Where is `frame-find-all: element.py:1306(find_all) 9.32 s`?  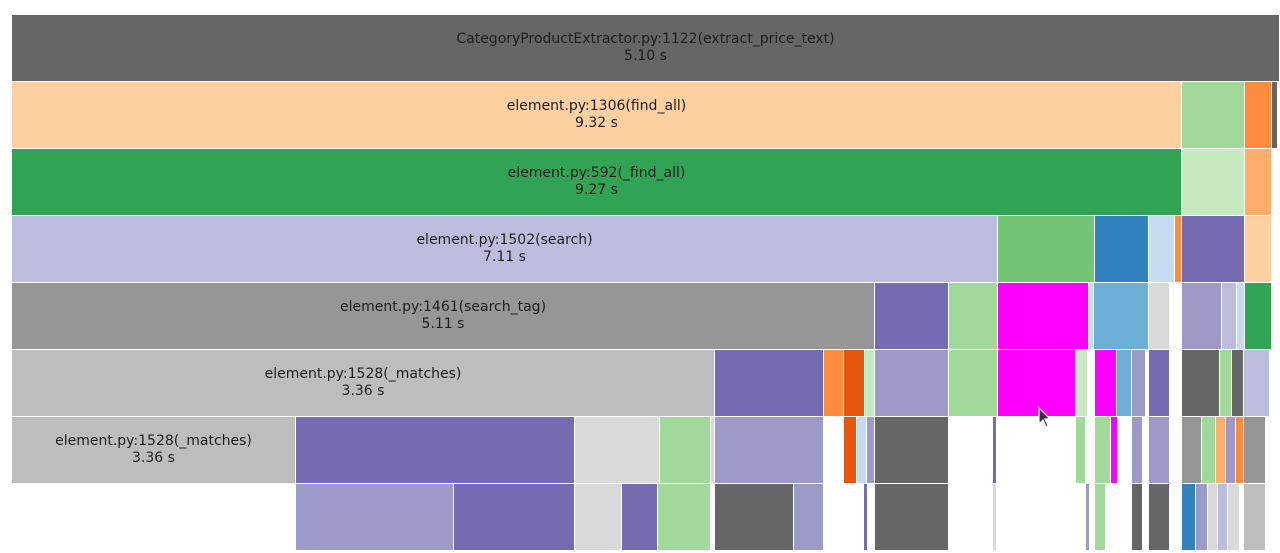
frame-find-all: element.py:1306(find_all) 9.32 s is located at coordinates (597, 115).